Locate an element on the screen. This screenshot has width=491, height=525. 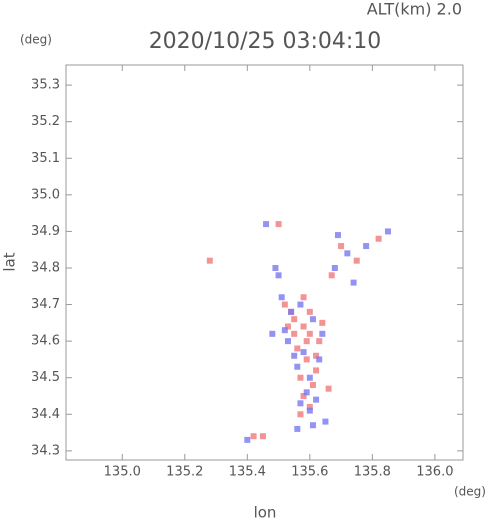
y-tick-label: 34.3 is located at coordinates (45, 450).